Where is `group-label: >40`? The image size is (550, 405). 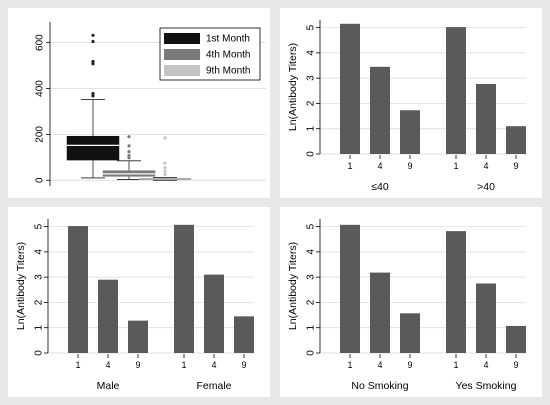 group-label: >40 is located at coordinates (486, 187).